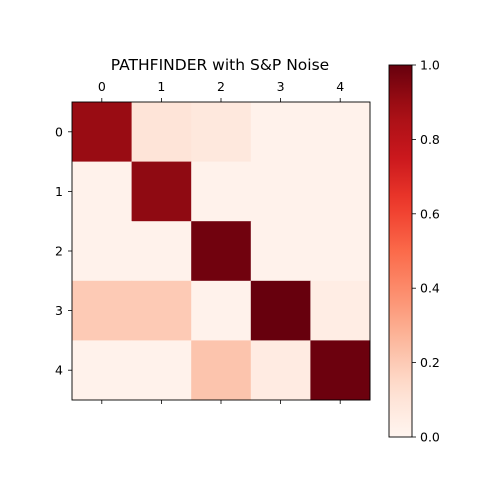  What do you see at coordinates (59, 191) in the screenshot?
I see `y-tick-label: 1` at bounding box center [59, 191].